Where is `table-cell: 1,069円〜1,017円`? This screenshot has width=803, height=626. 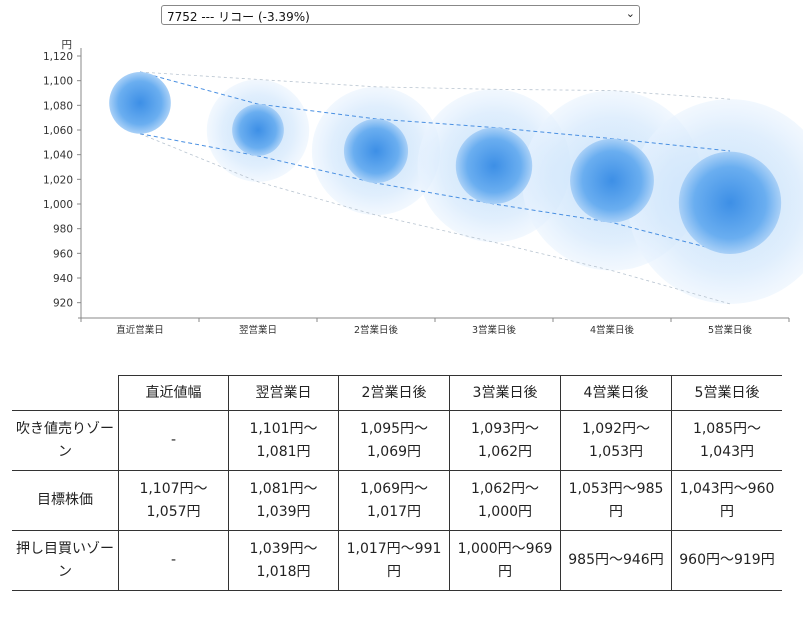 table-cell: 1,069円〜1,017円 is located at coordinates (394, 500).